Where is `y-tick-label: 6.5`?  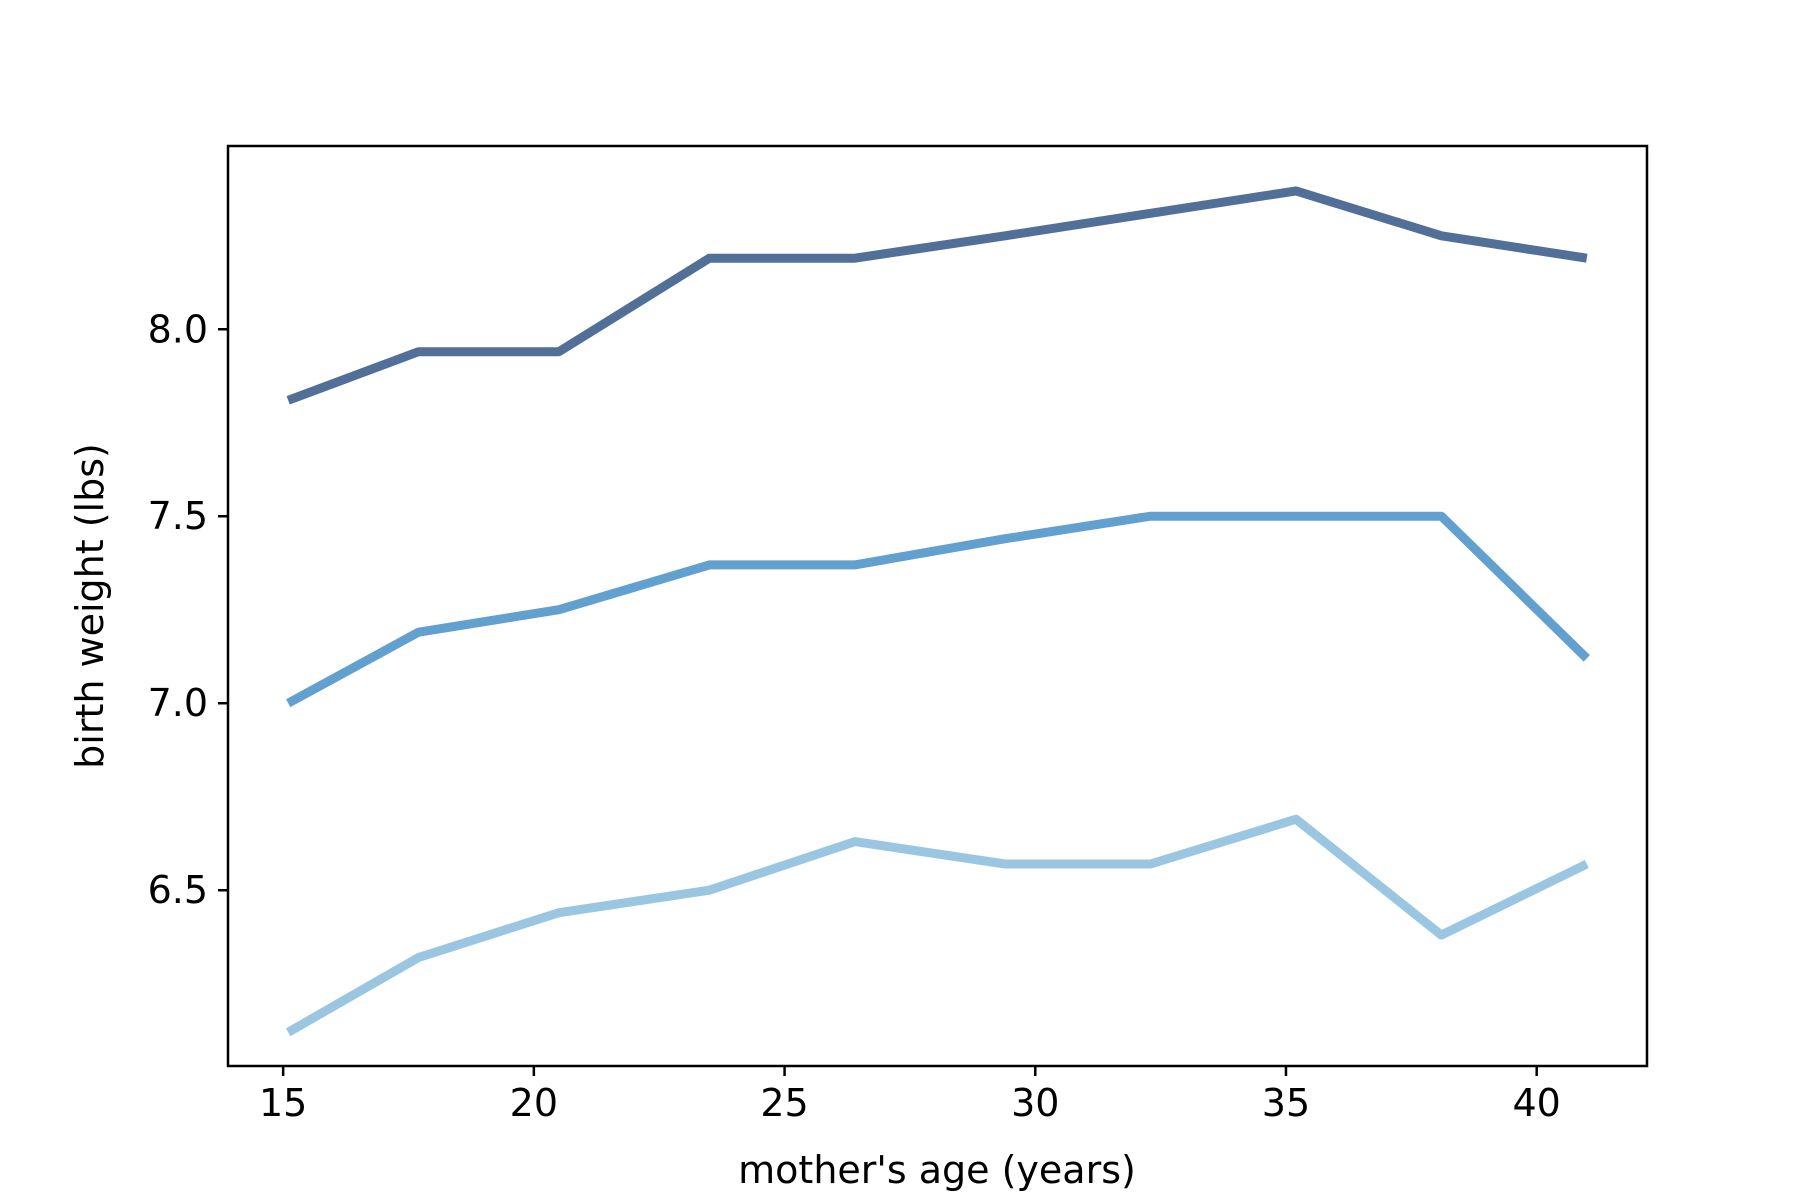
y-tick-label: 6.5 is located at coordinates (178, 890).